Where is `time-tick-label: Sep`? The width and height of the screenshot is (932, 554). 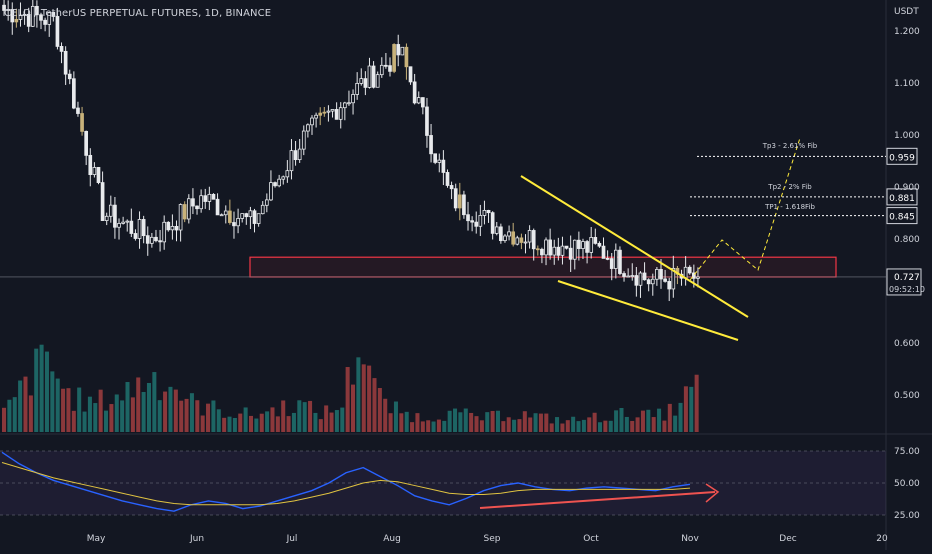
time-tick-label: Sep is located at coordinates (492, 539).